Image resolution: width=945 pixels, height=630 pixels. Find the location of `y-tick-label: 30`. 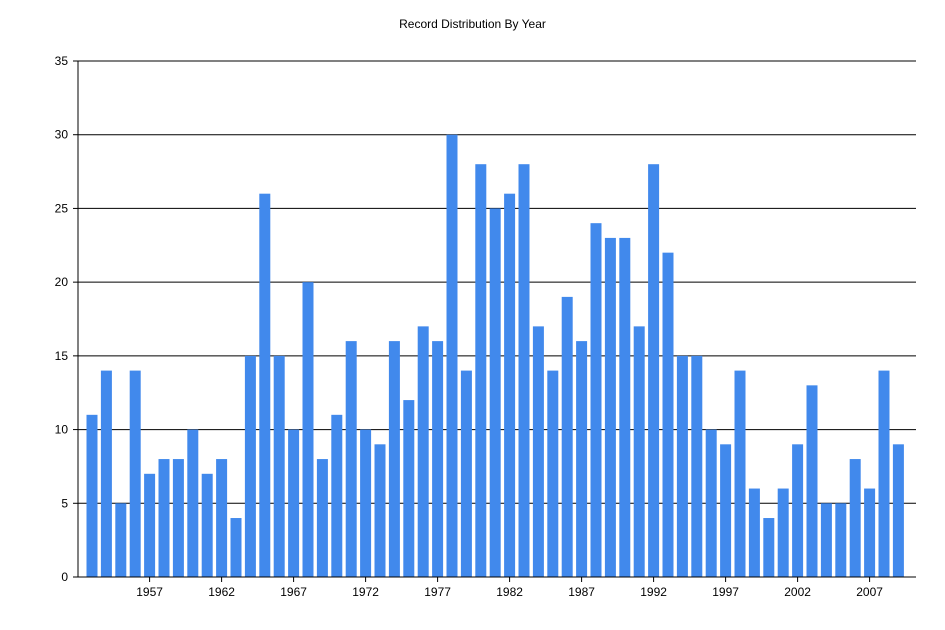

y-tick-label: 30 is located at coordinates (62, 135).